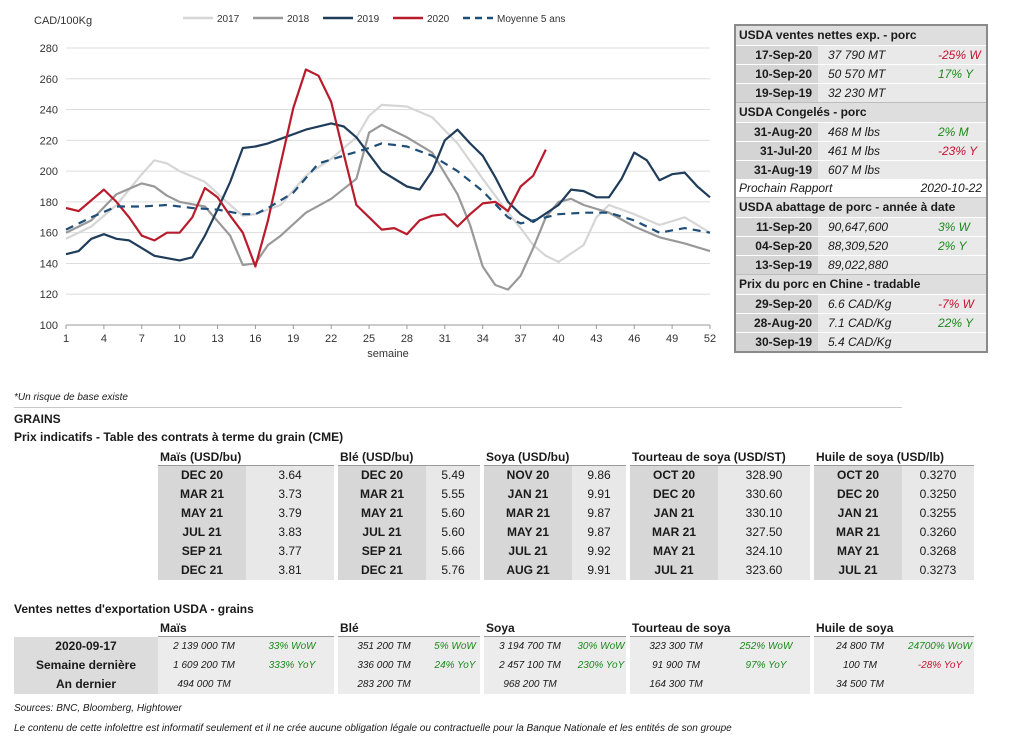  Describe the element at coordinates (938, 532) in the screenshot. I see `contract-price: 0.3260` at that location.